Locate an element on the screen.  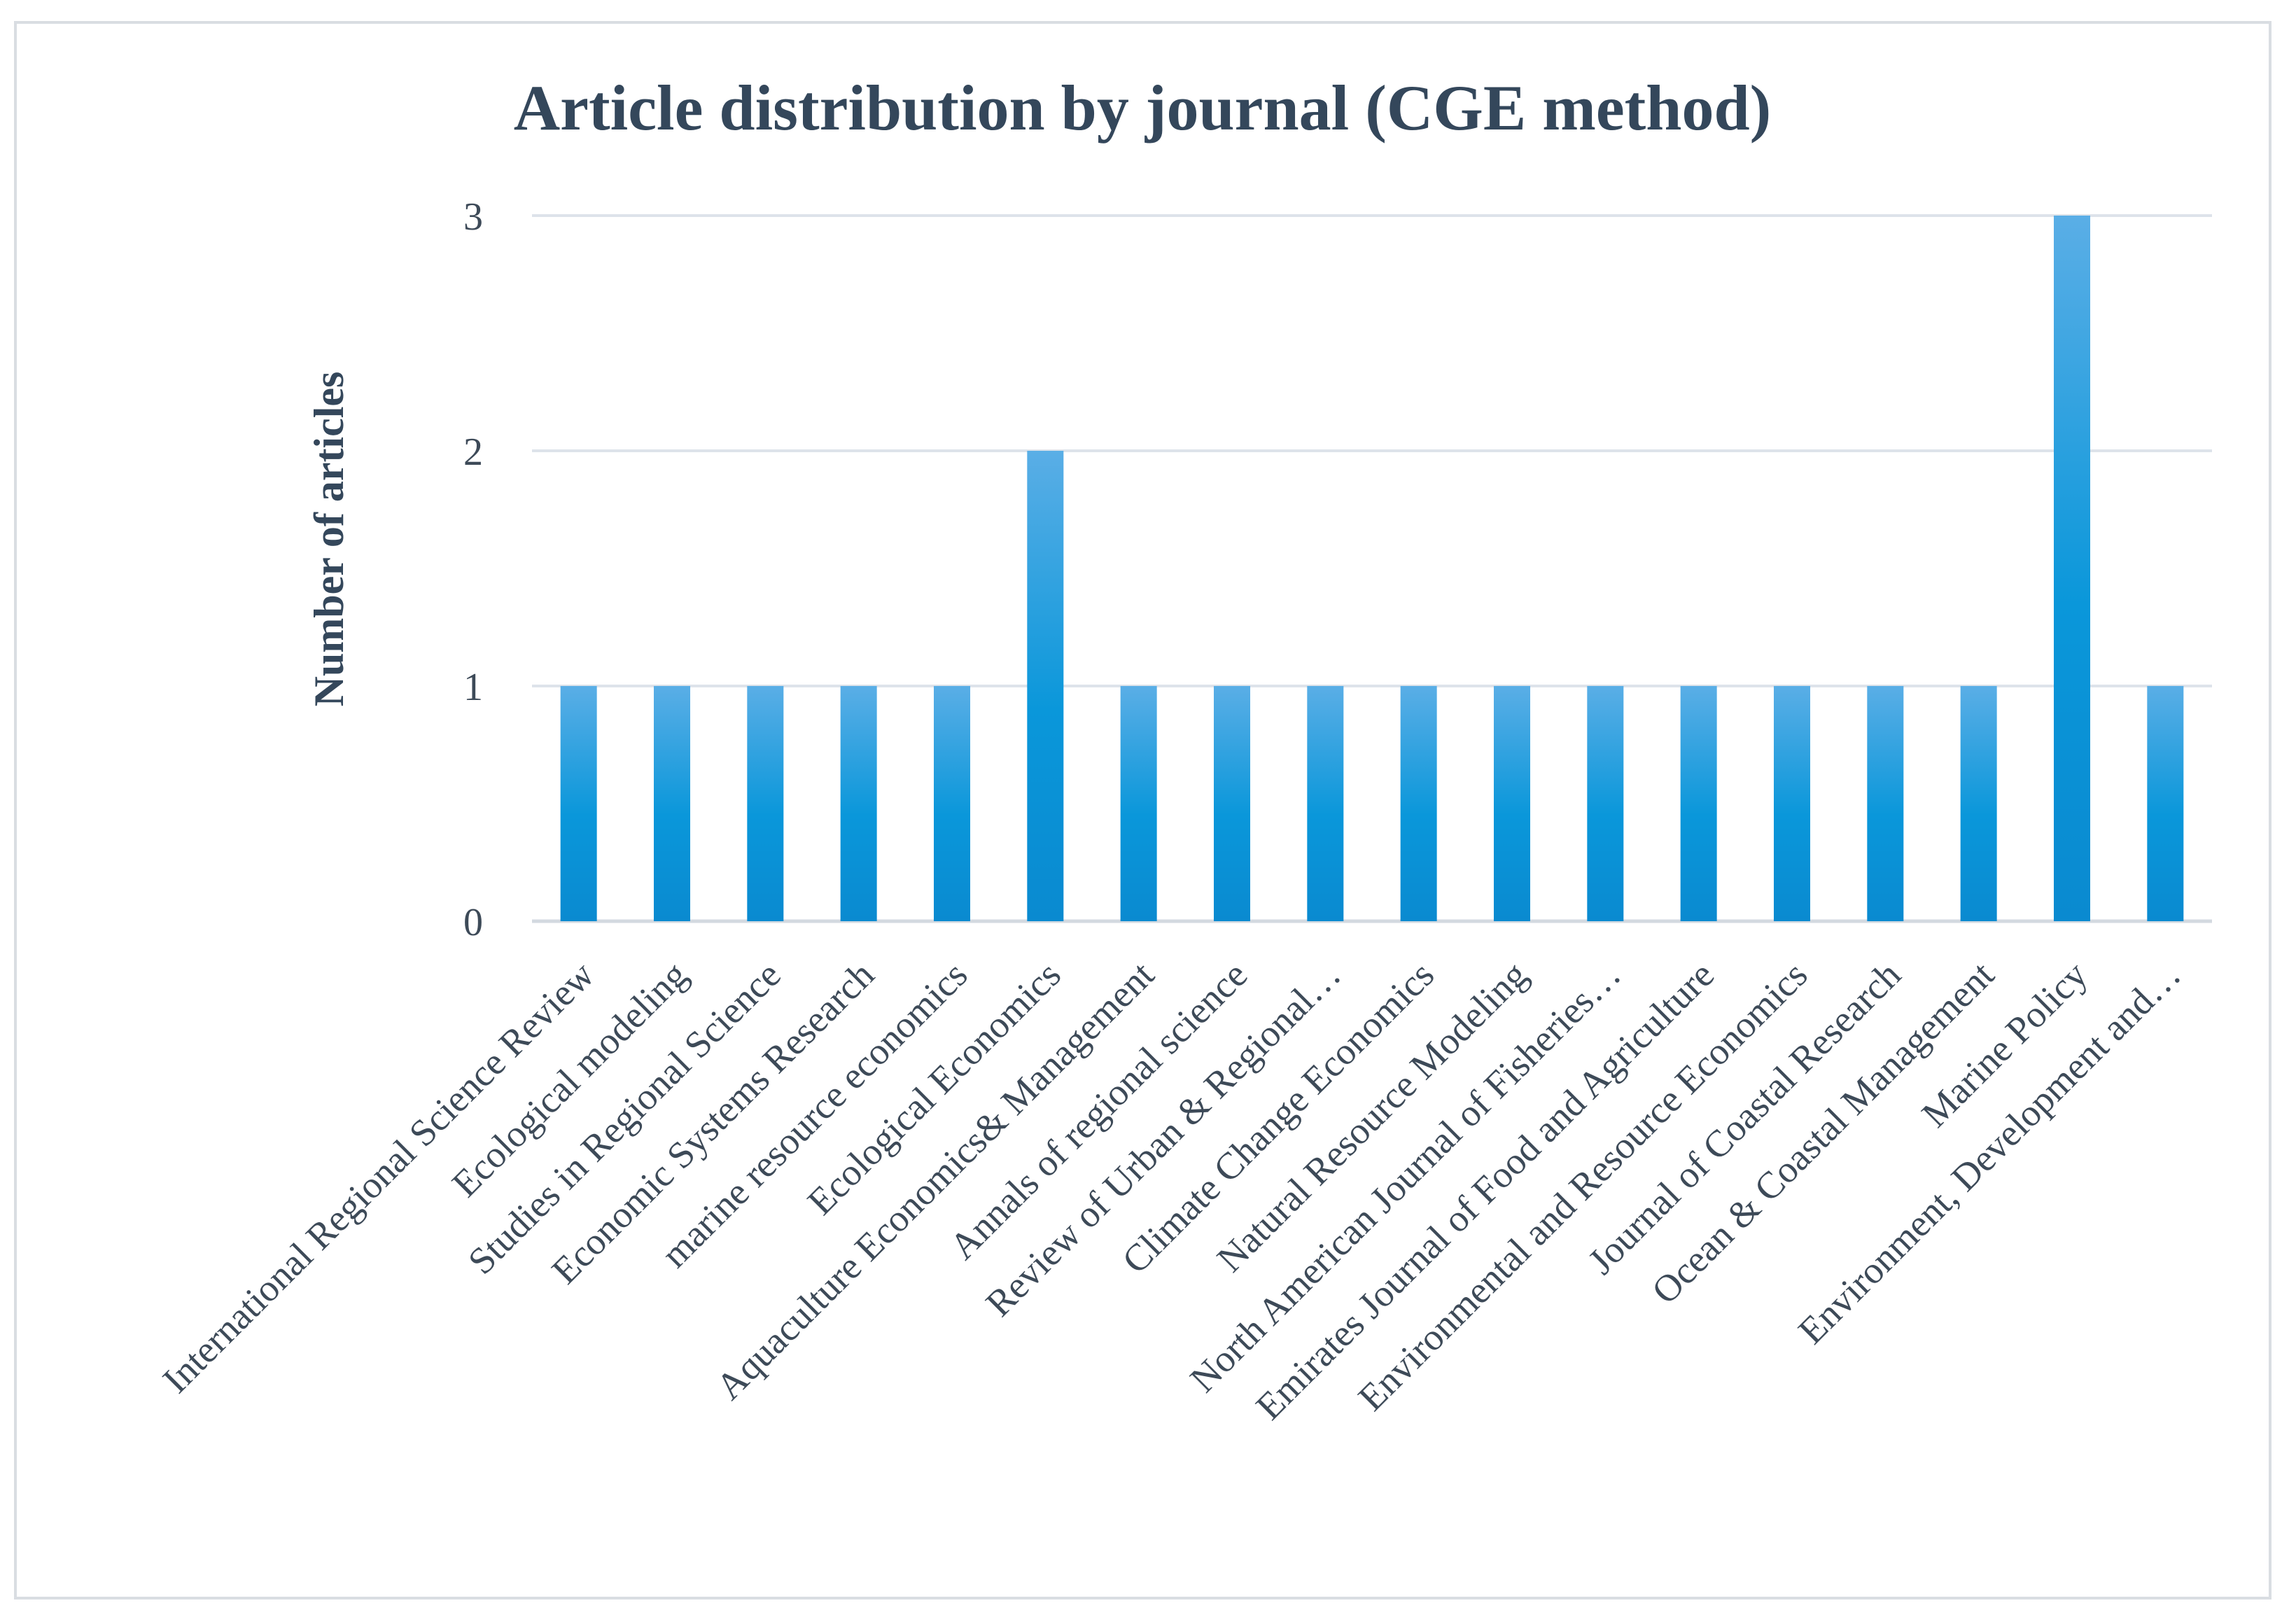
y-axis-title: Number of articles is located at coordinates (329, 539).